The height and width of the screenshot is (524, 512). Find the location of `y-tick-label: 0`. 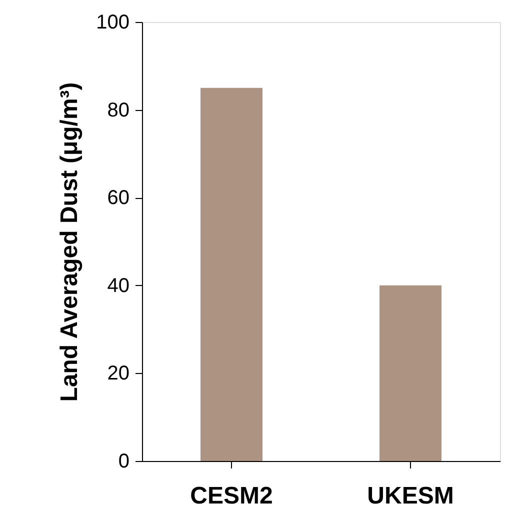

y-tick-label: 0 is located at coordinates (124, 461).